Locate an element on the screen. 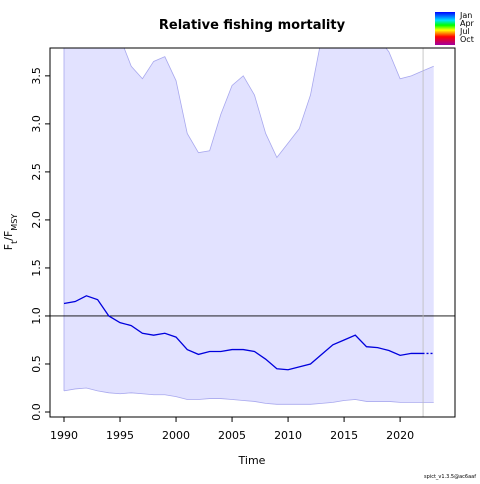  ci-upper-edge is located at coordinates (278, 103).